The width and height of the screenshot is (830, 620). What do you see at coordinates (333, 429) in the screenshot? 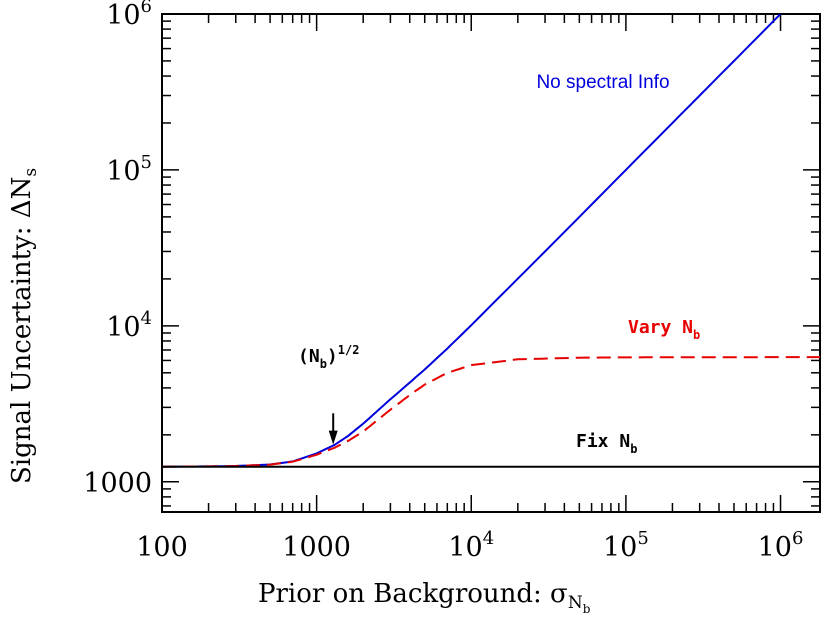
I see `annotation-arrow` at bounding box center [333, 429].